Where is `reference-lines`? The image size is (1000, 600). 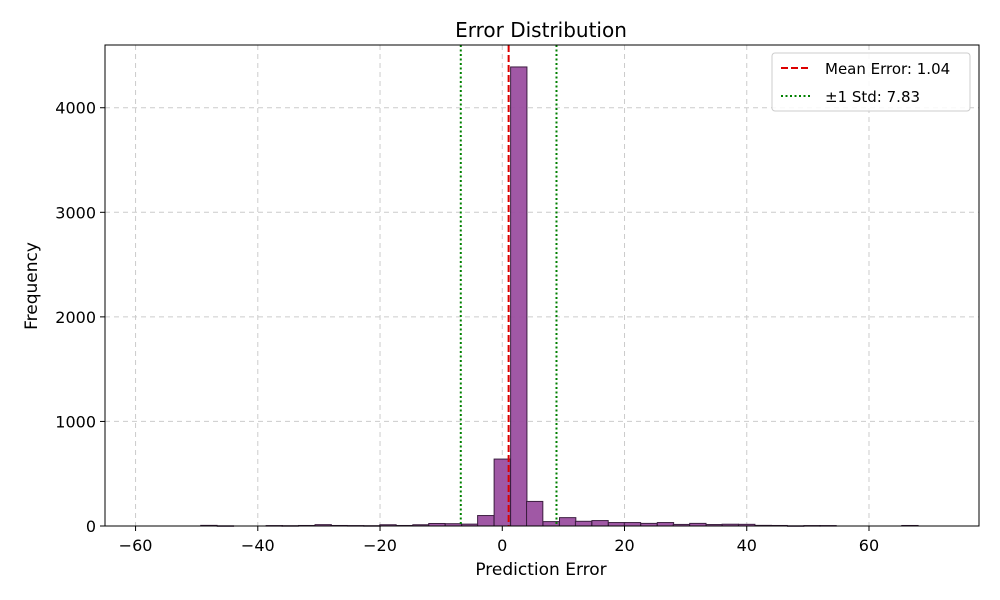
reference-lines is located at coordinates (508, 285).